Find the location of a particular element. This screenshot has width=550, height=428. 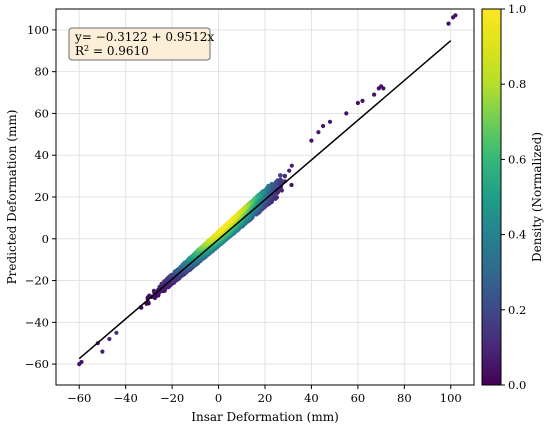

x-tick-label: 100 is located at coordinates (451, 398).